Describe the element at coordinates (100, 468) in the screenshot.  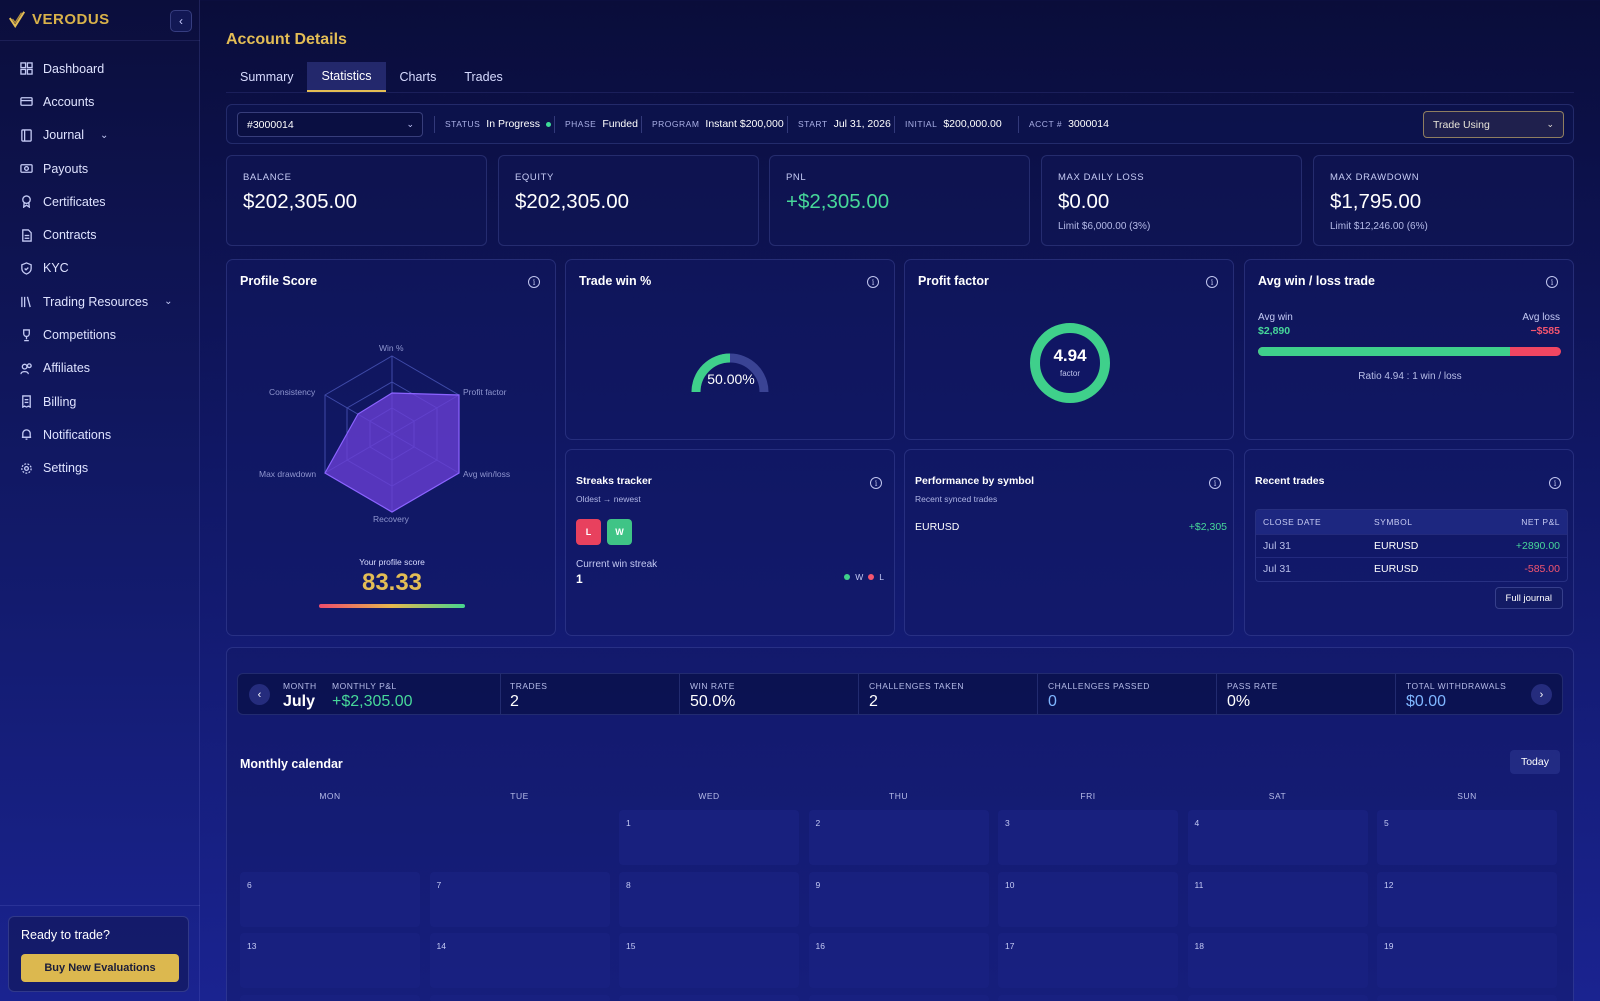
I see `sidebar-item-settings: Settings` at that location.